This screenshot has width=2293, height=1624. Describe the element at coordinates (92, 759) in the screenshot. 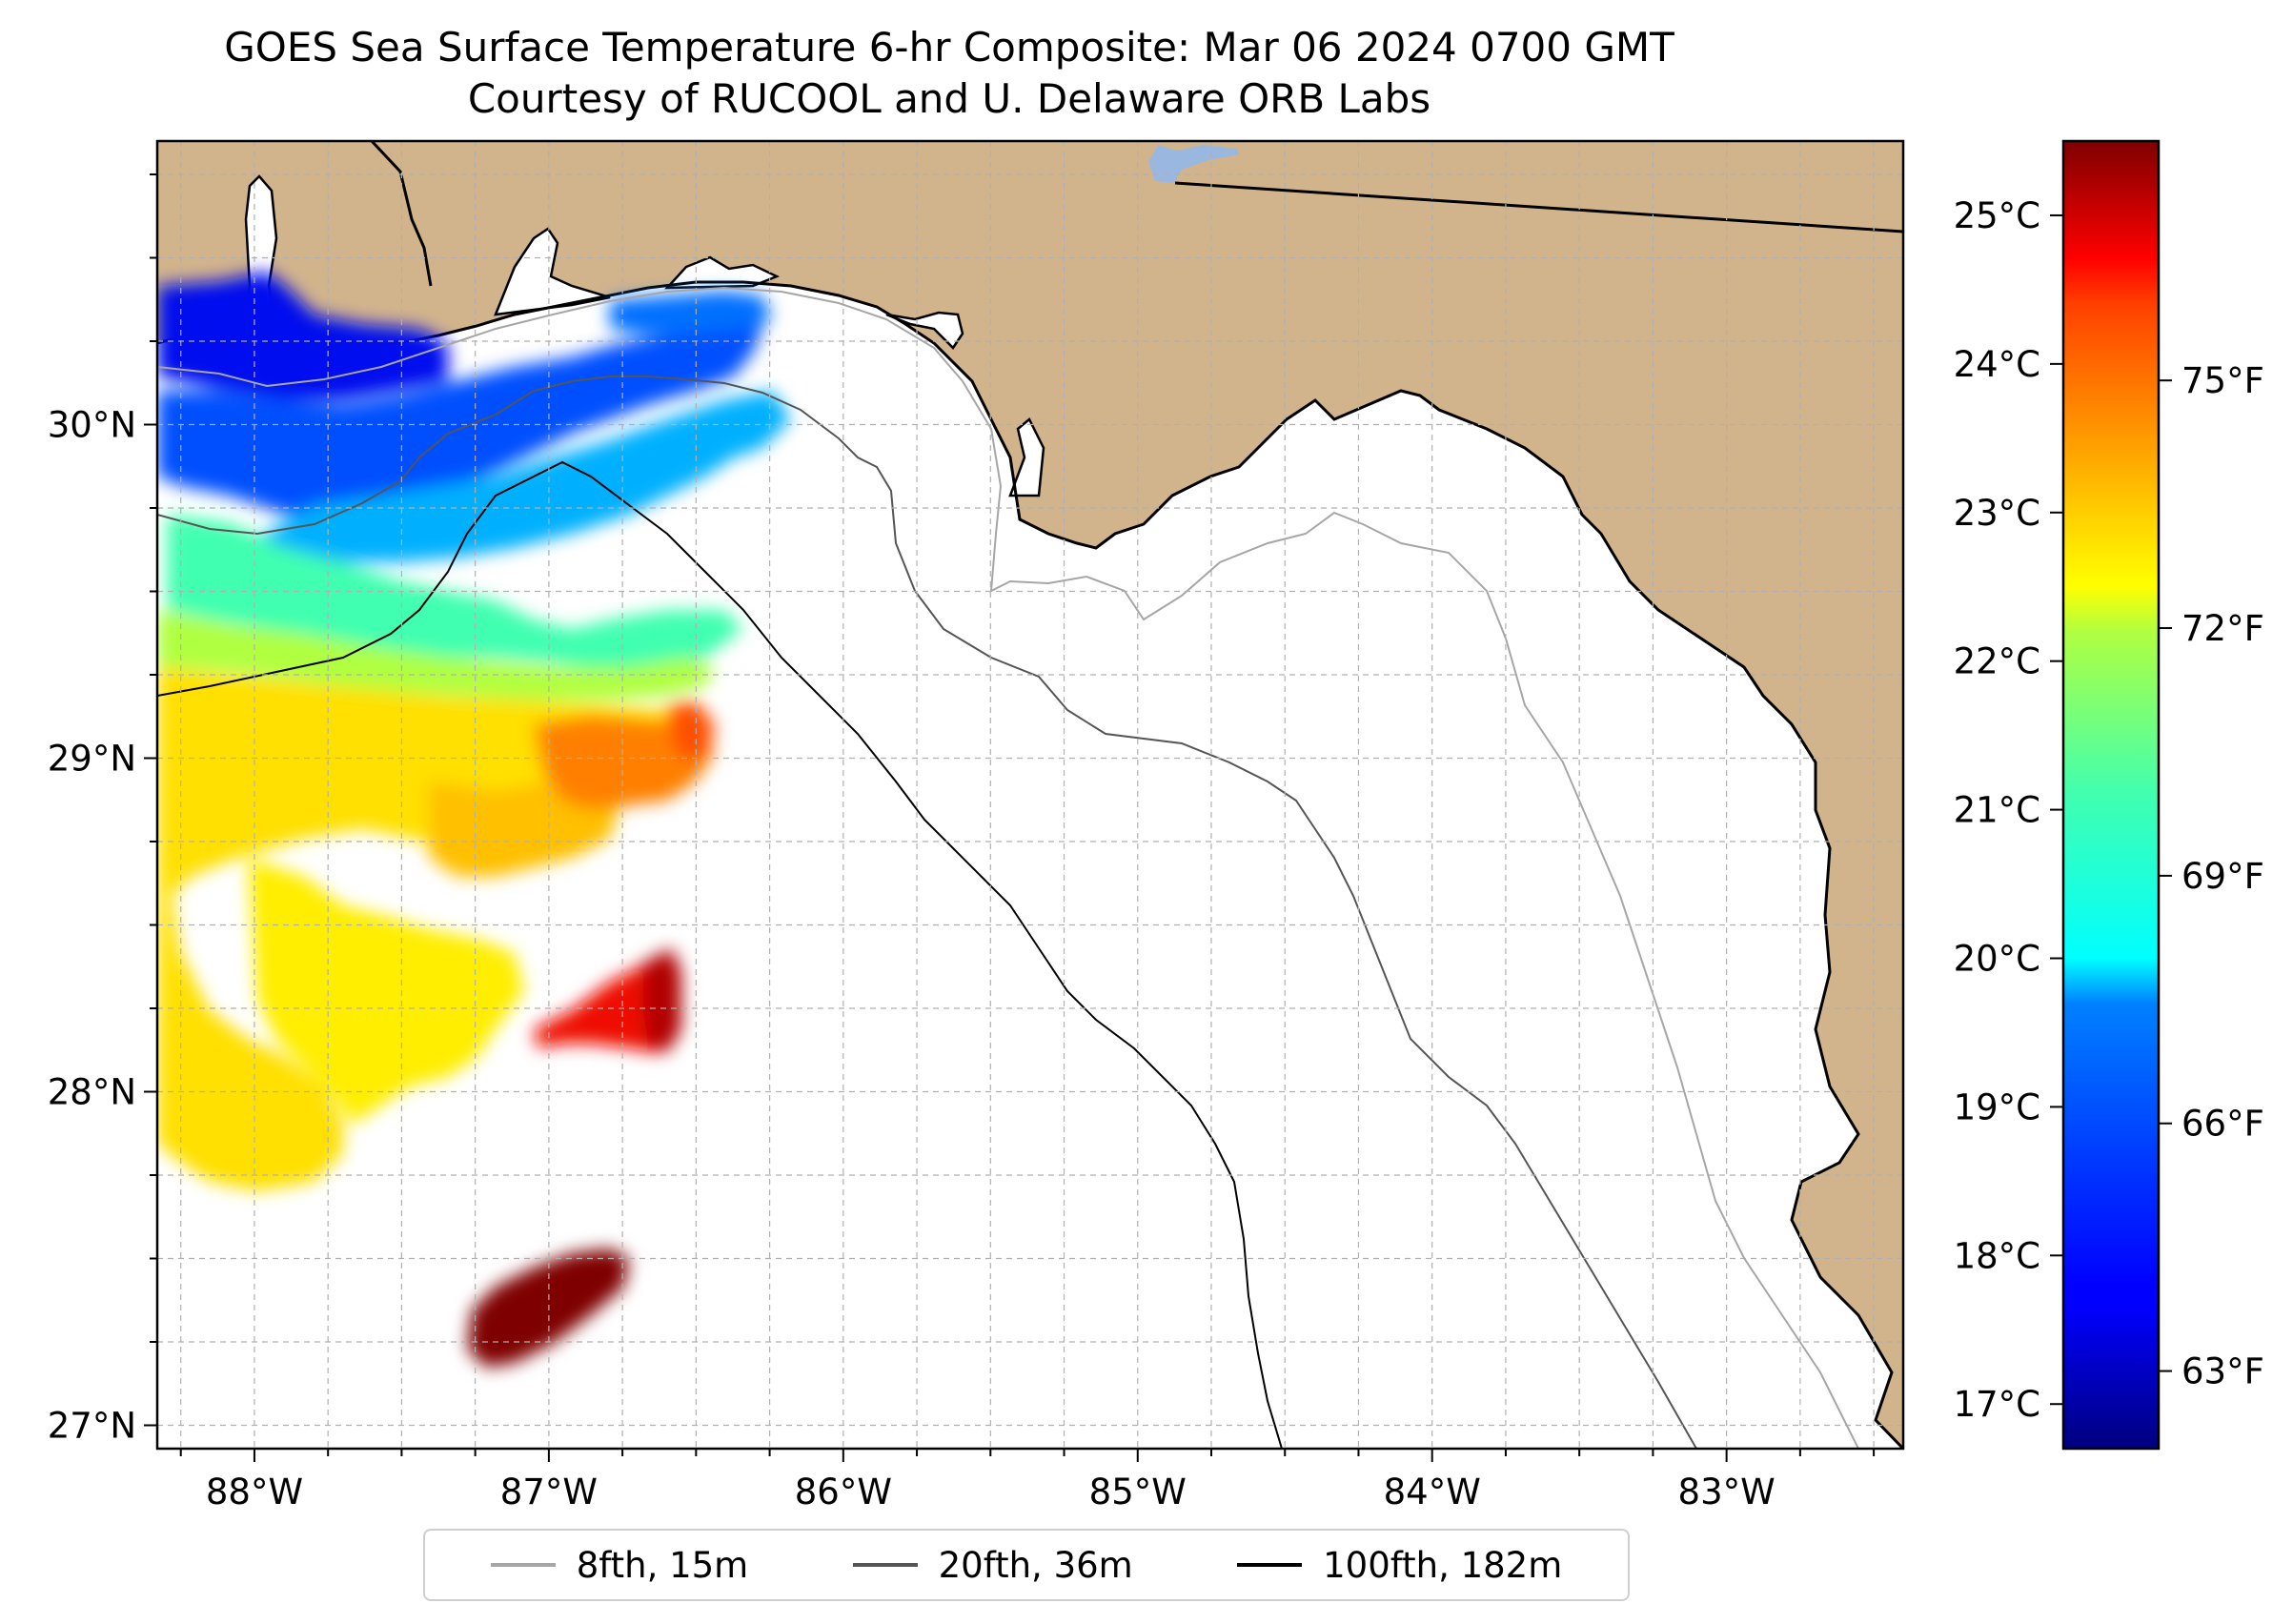

I see `lat-tick-label: 29°N` at that location.